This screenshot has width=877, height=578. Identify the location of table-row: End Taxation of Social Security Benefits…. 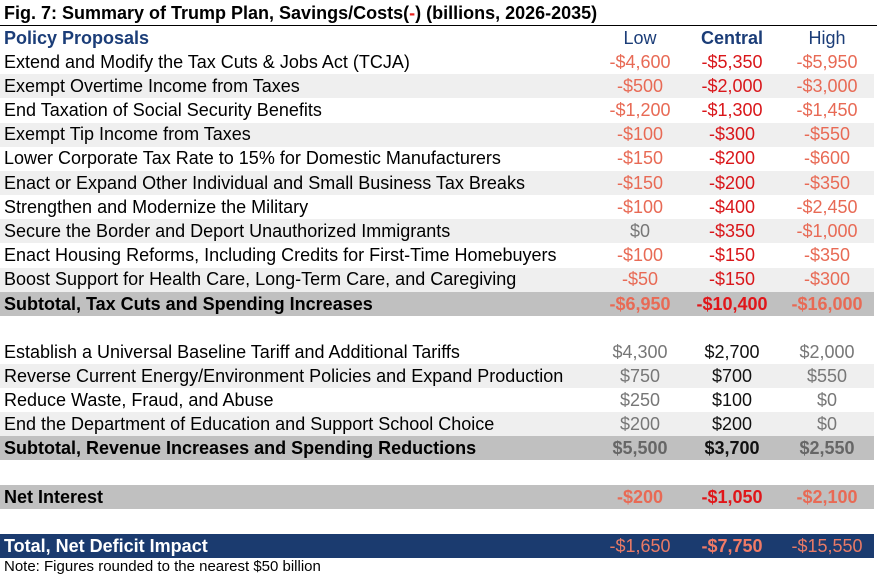
(437, 110).